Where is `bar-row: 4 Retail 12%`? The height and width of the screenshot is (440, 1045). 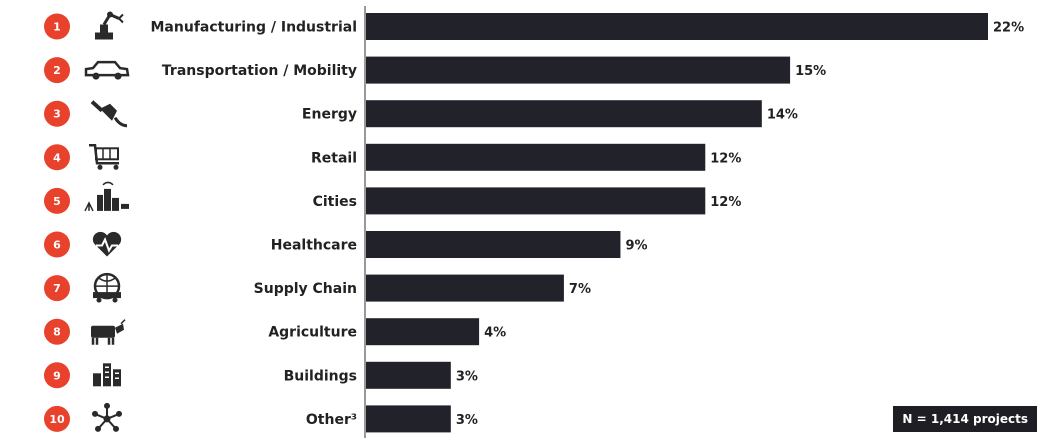
bar-row: 4 Retail 12% is located at coordinates (392, 157).